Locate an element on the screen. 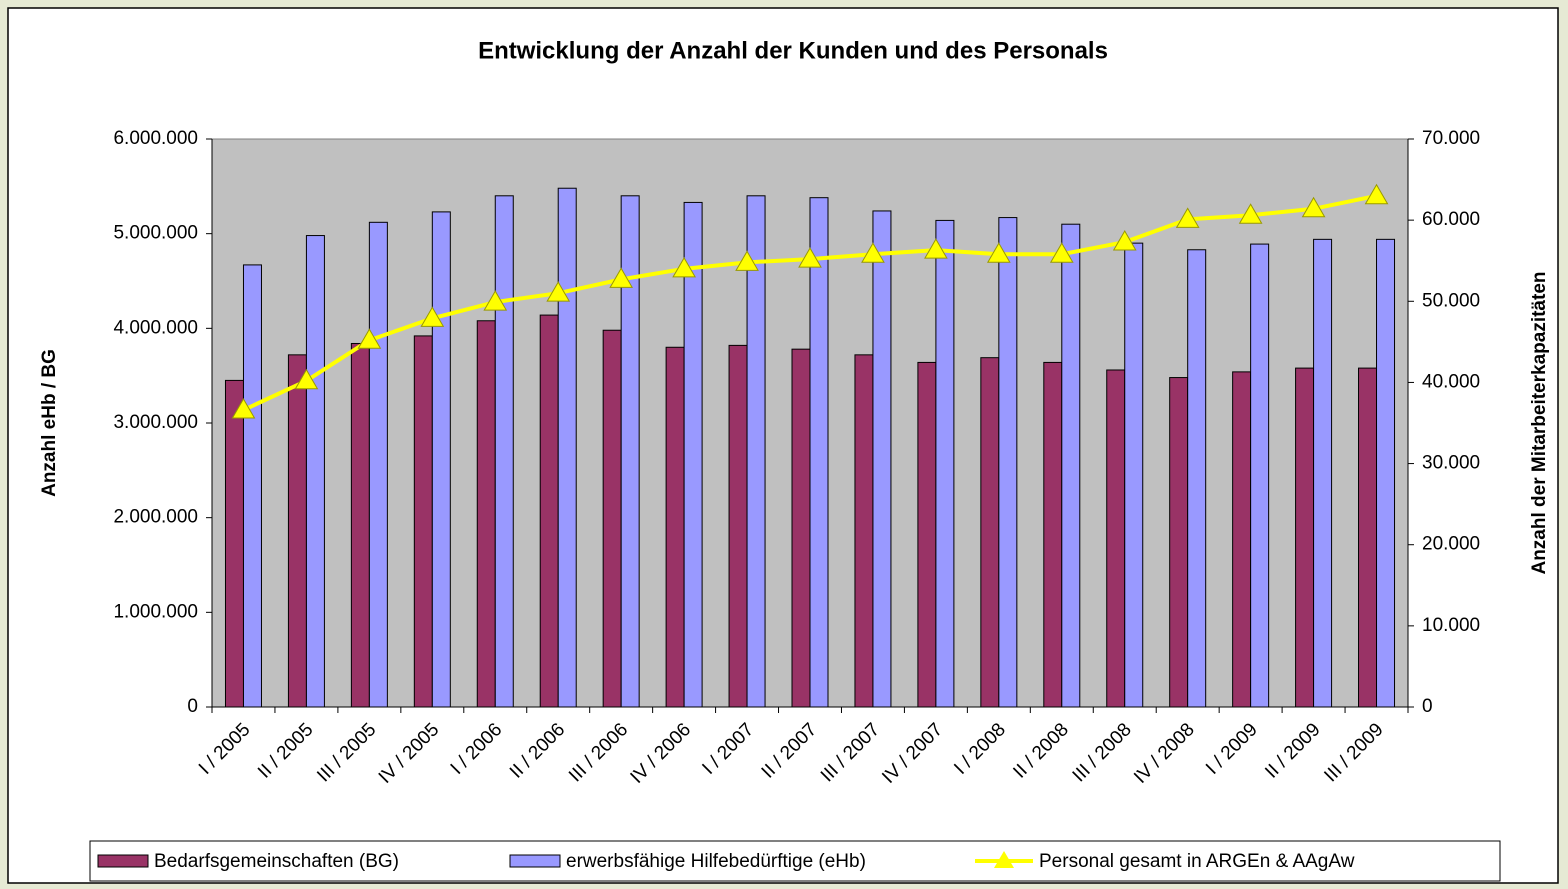 This screenshot has height=889, width=1568. legend-label: erwerbsfähige Hilfebedürftige (eHb) is located at coordinates (716, 861).